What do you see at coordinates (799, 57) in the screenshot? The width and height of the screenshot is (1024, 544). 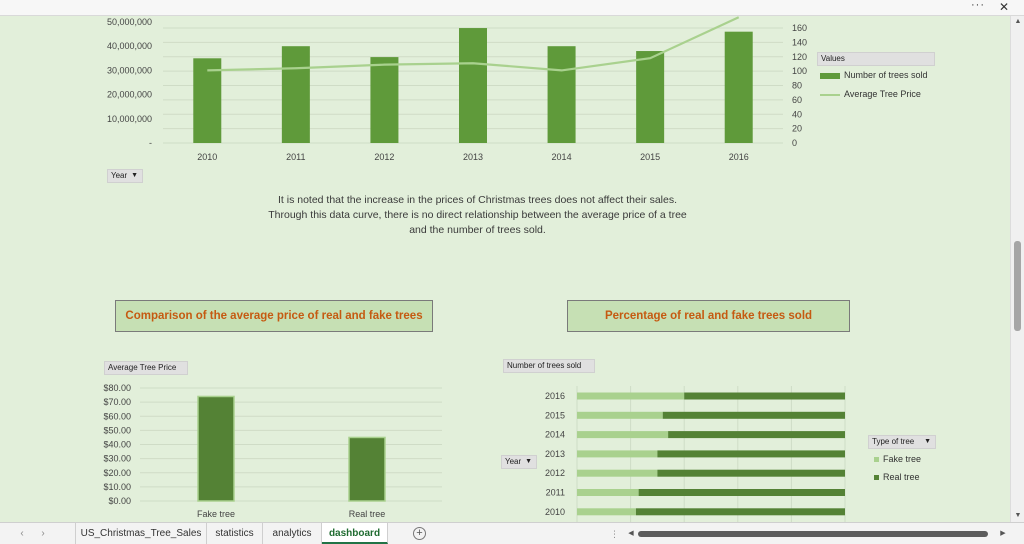 I see `y-right-tick-label: 120` at bounding box center [799, 57].